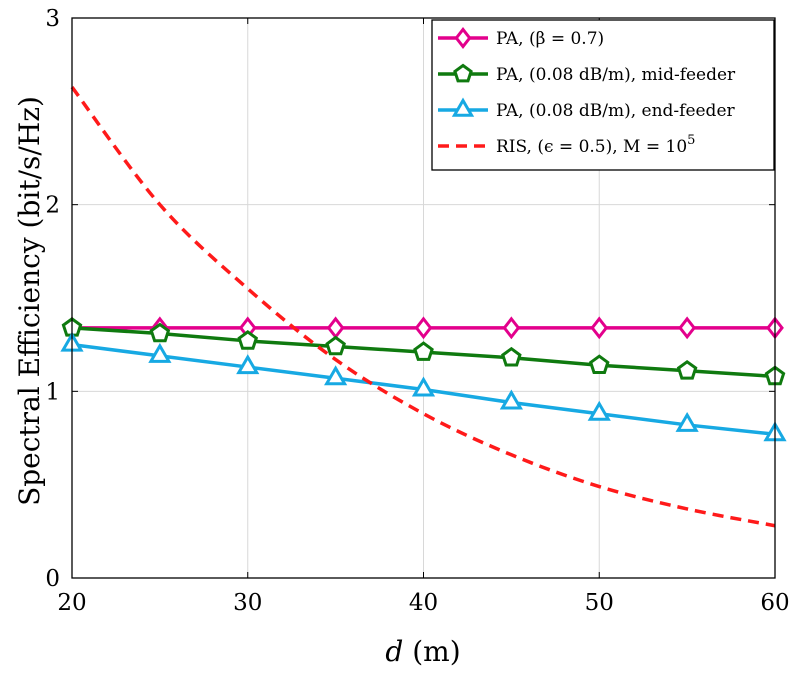  What do you see at coordinates (52, 392) in the screenshot?
I see `y-tick-label: 1` at bounding box center [52, 392].